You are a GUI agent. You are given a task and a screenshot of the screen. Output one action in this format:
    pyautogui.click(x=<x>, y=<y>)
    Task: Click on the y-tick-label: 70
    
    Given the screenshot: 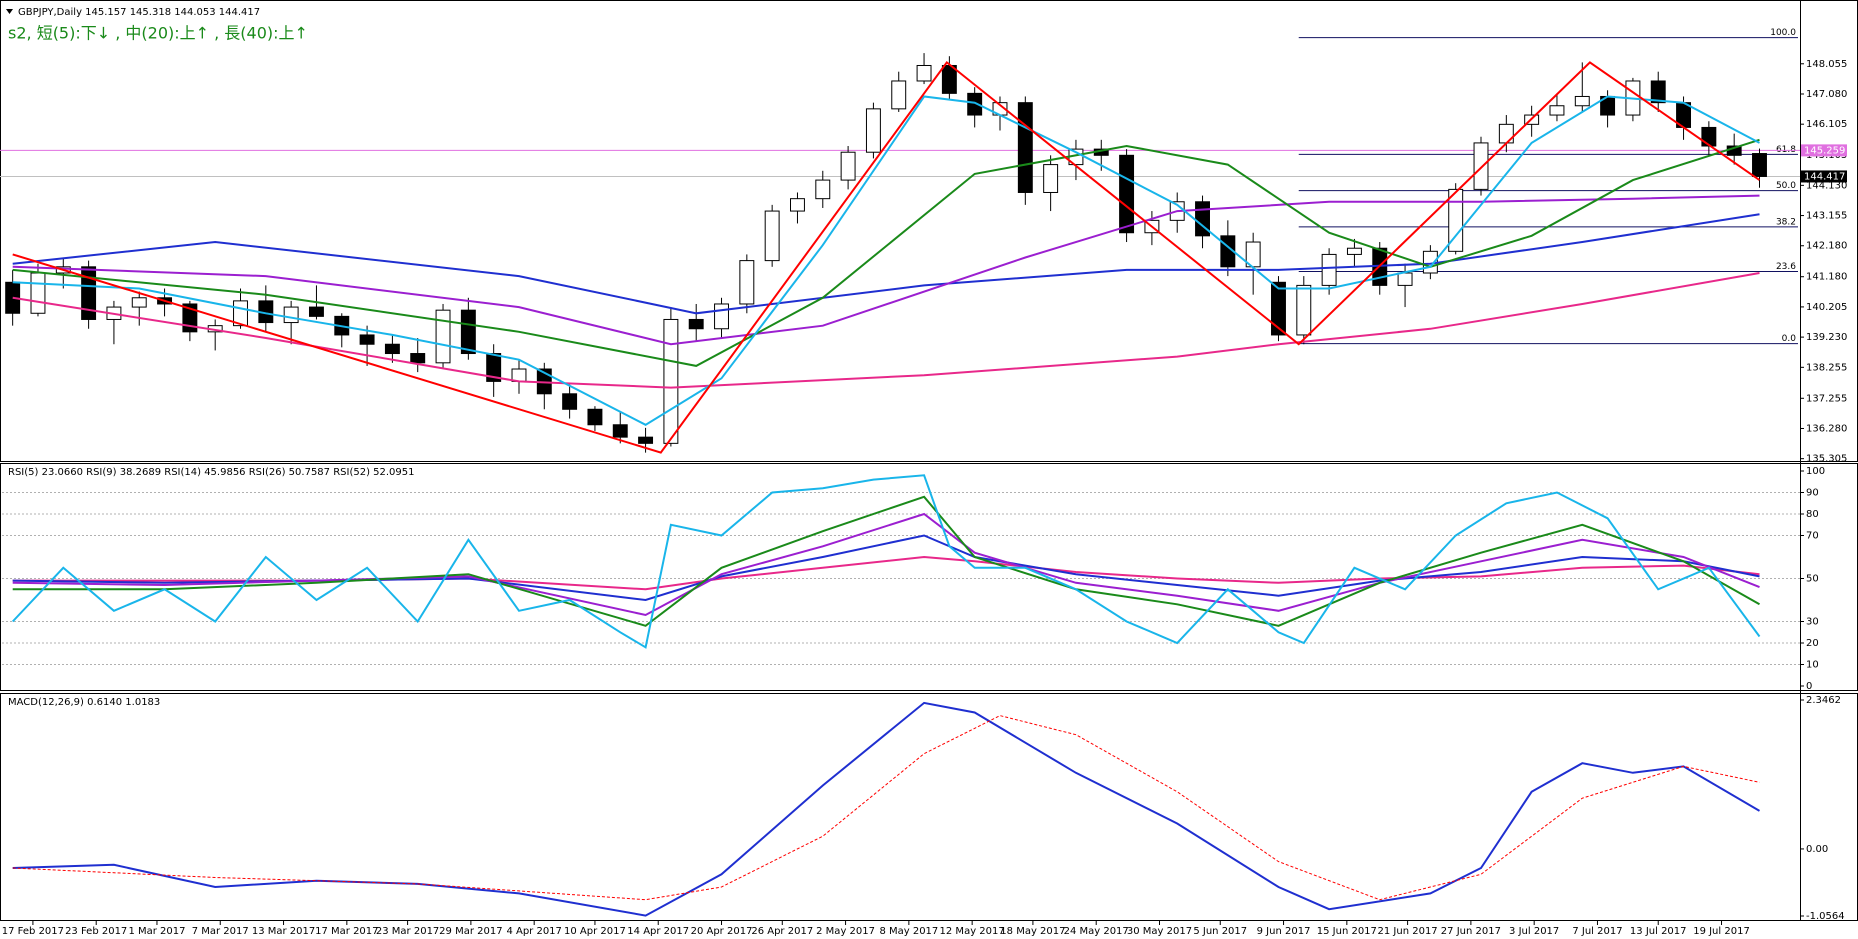 What is the action you would take?
    pyautogui.click(x=1812, y=536)
    